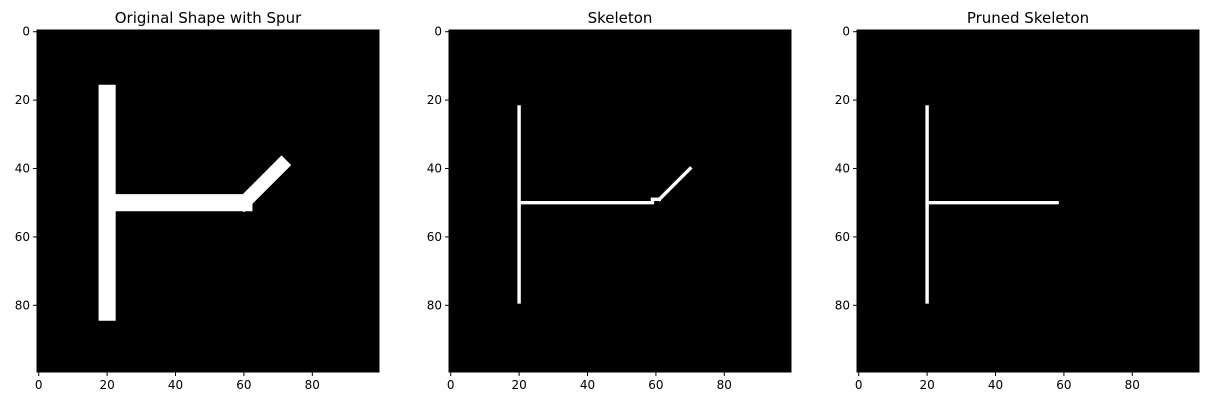 The width and height of the screenshot is (1209, 407). I want to click on chart-title: Pruned Skeleton, so click(1028, 18).